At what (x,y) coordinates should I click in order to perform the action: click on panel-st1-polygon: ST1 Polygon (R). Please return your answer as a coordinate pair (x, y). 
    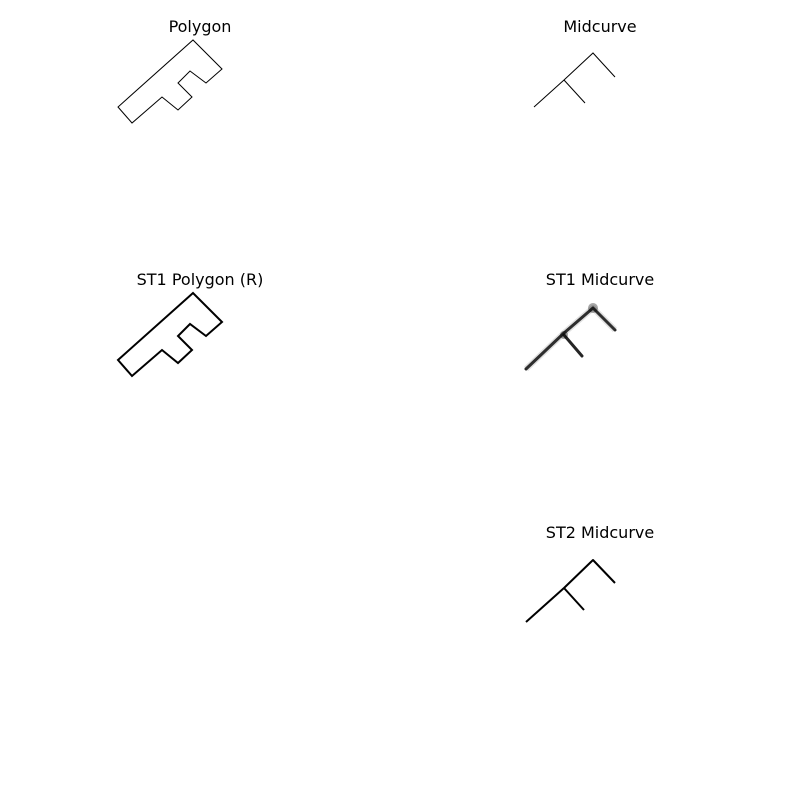
    Looking at the image, I should click on (200, 353).